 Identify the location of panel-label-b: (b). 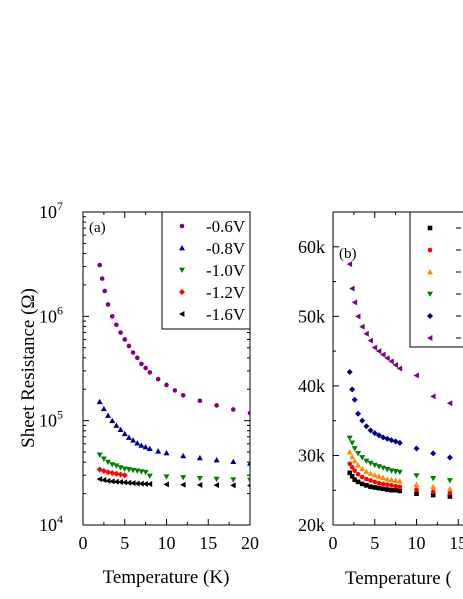
(348, 254).